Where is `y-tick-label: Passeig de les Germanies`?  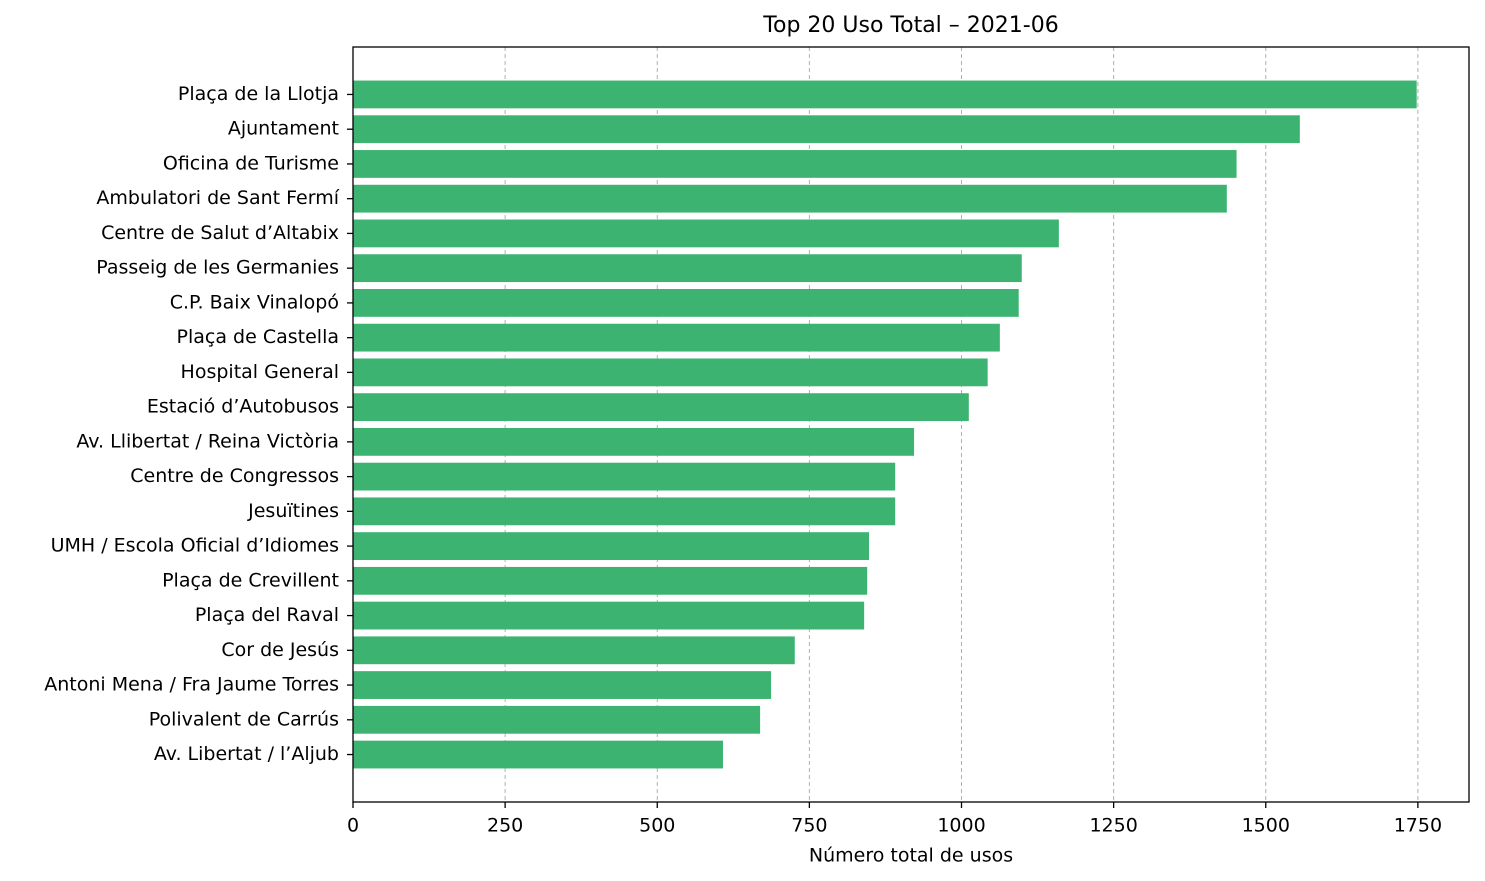 y-tick-label: Passeig de les Germanies is located at coordinates (217, 268).